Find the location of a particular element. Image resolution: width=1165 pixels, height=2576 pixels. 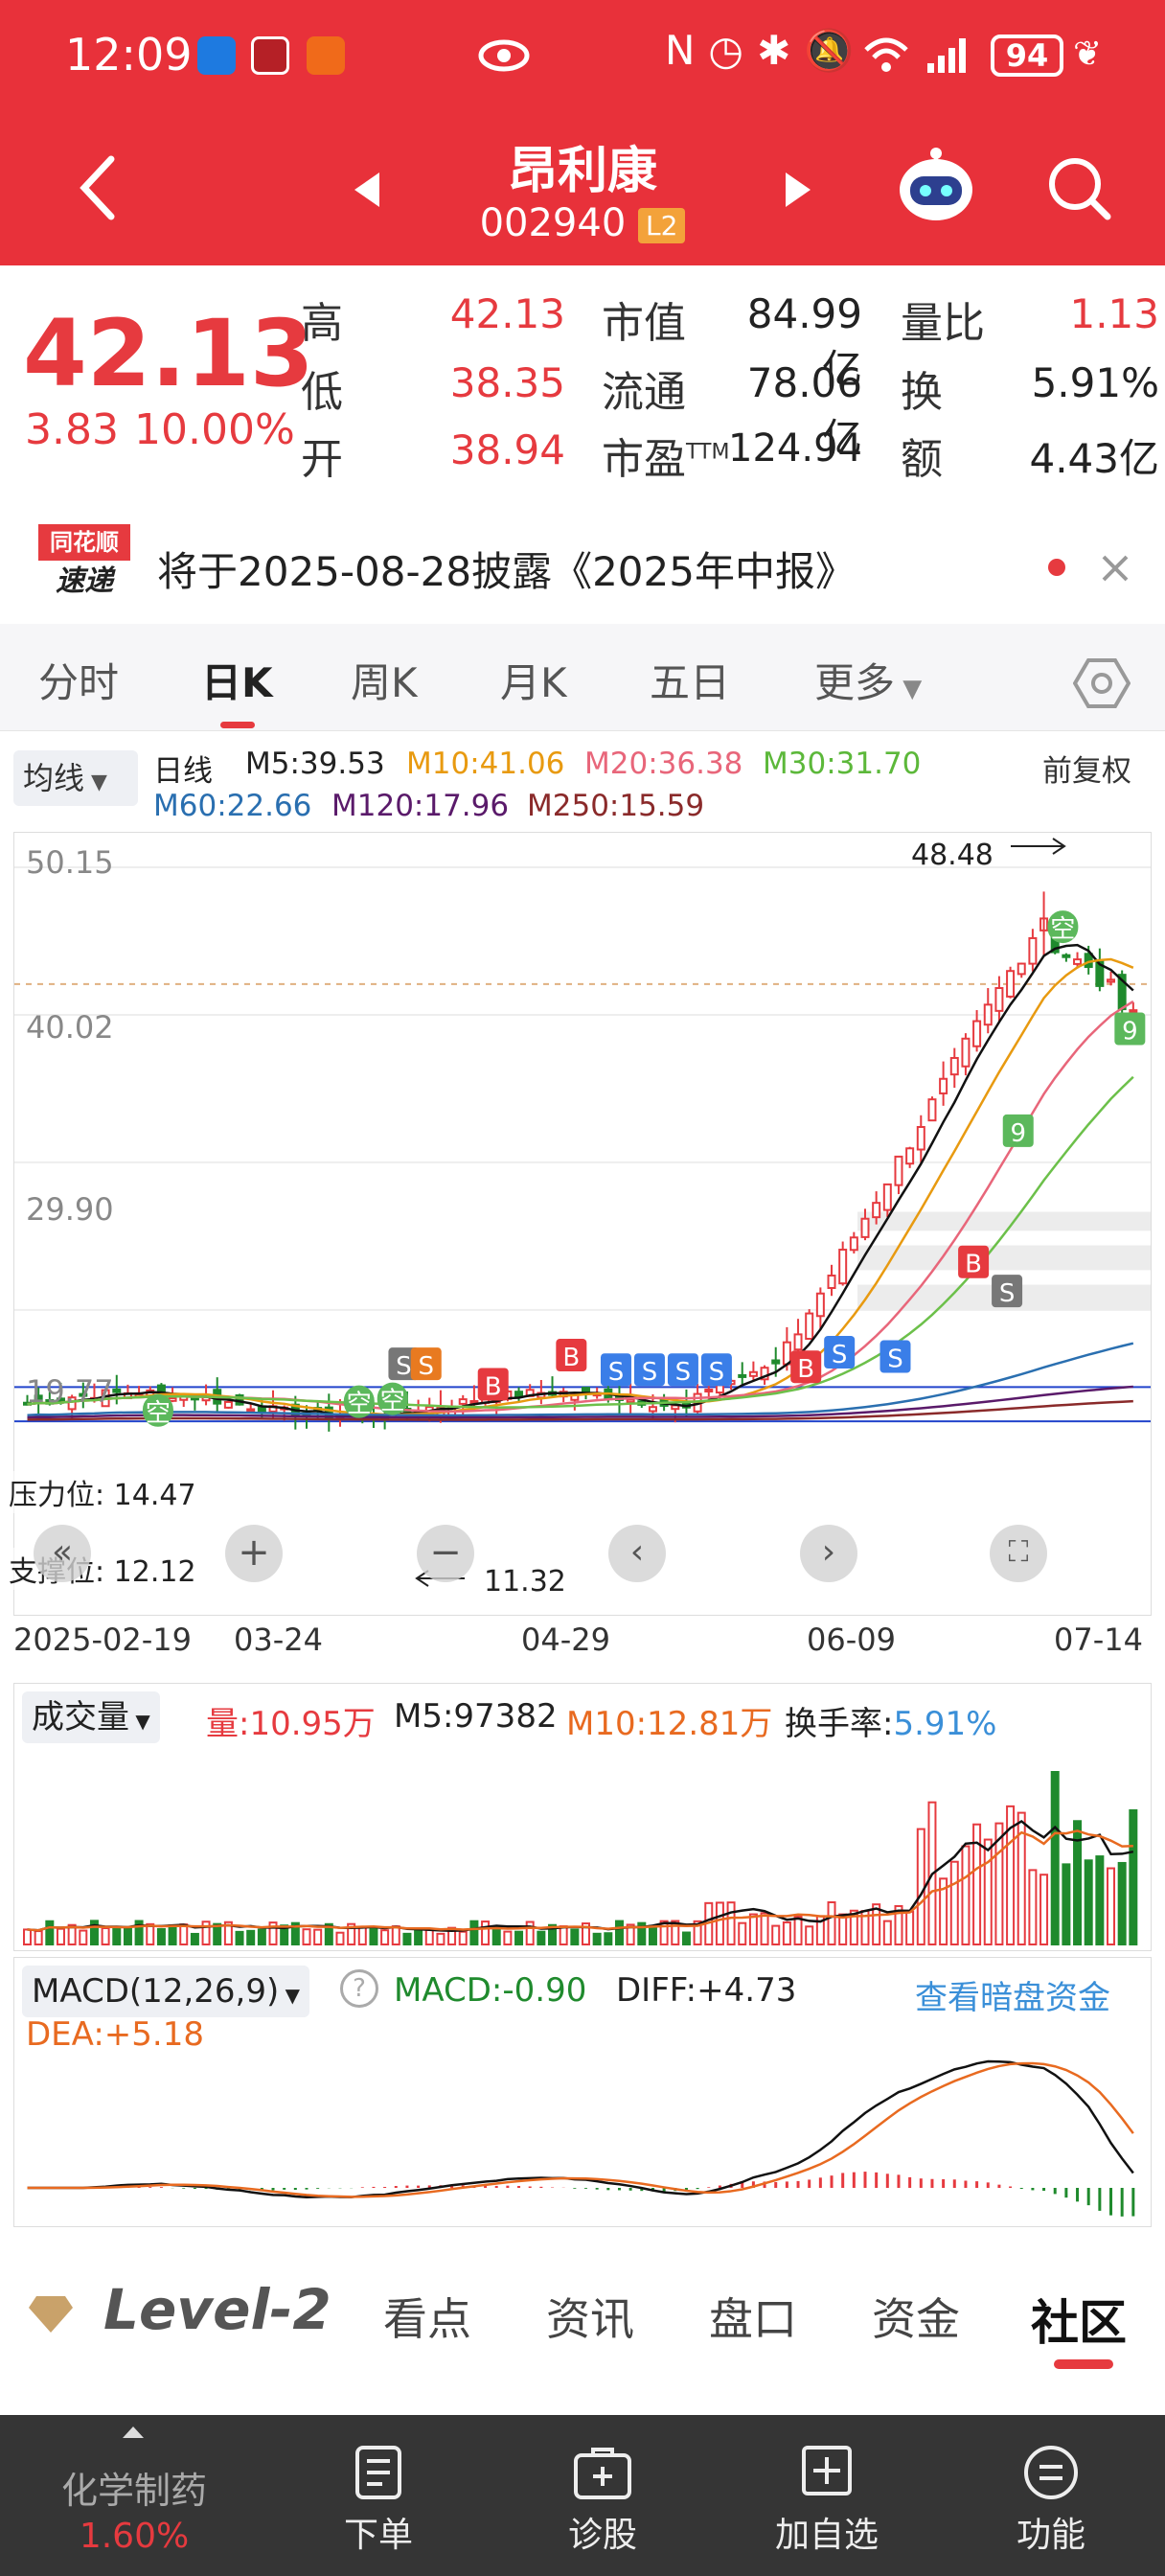

search-icon is located at coordinates (1078, 187).